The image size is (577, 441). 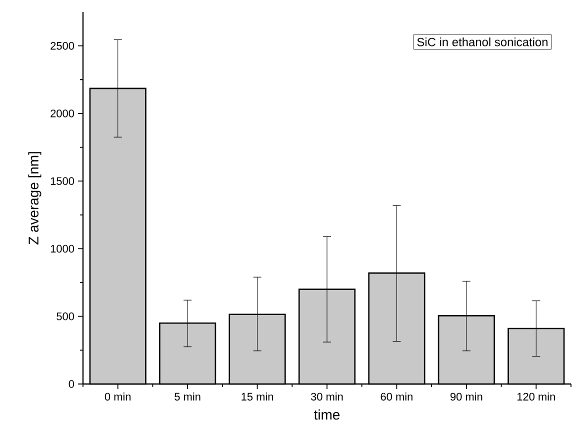 I want to click on text: SiC in ethanol sonication, so click(x=482, y=42).